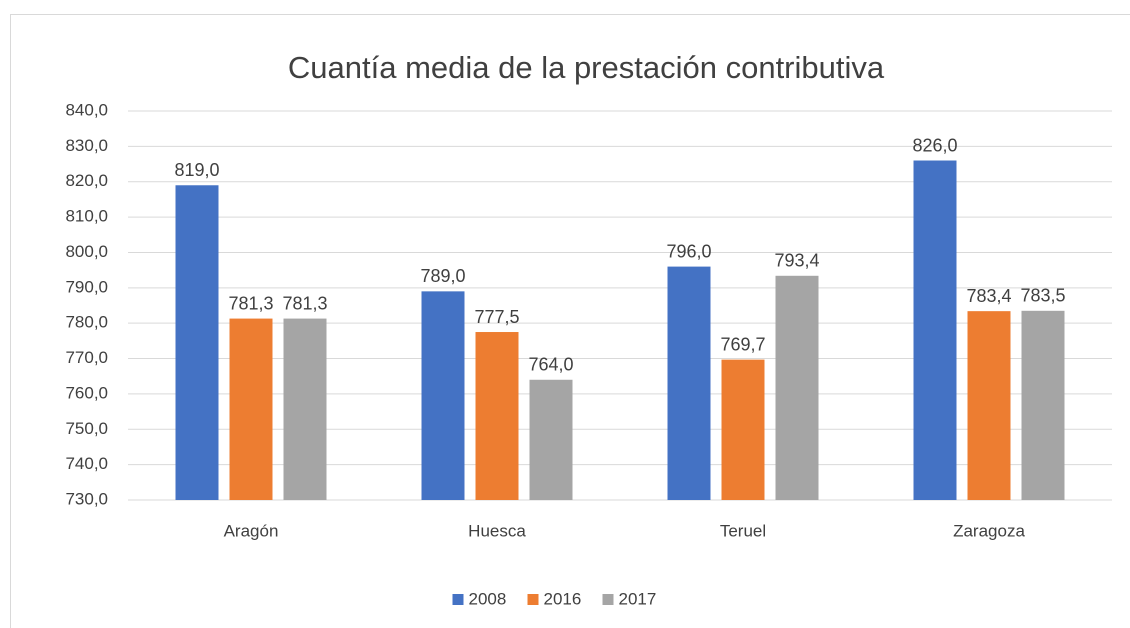 This screenshot has width=1130, height=628. What do you see at coordinates (488, 598) in the screenshot?
I see `legend-label: 2008` at bounding box center [488, 598].